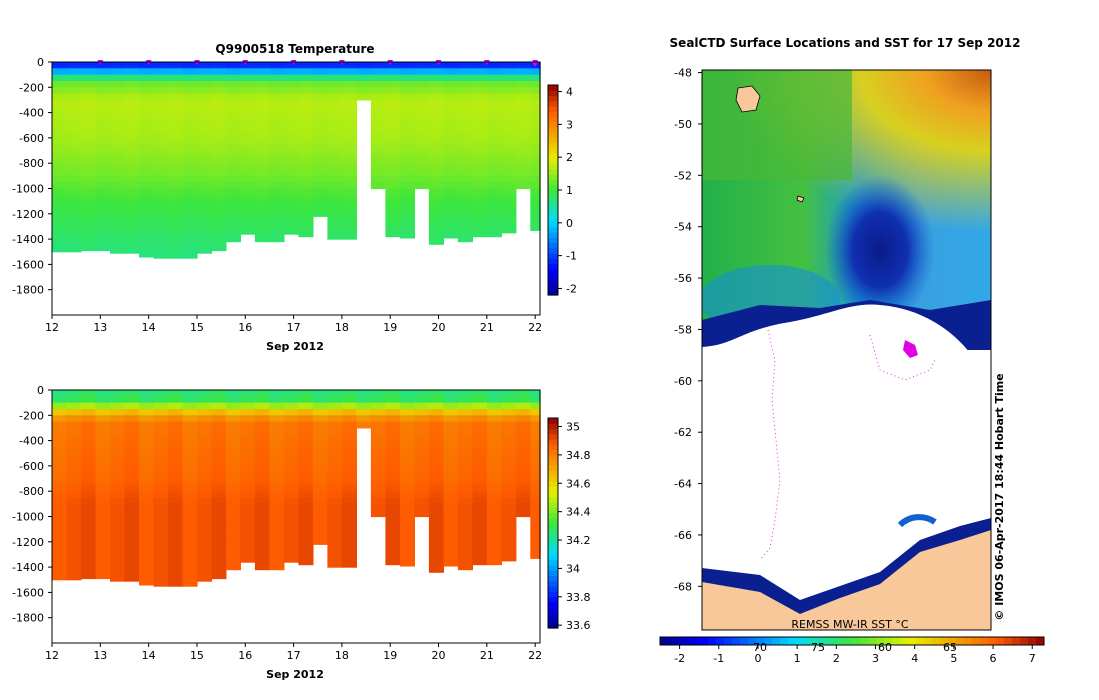 The height and width of the screenshot is (700, 1099). What do you see at coordinates (535, 655) in the screenshot?
I see `x-tick-label: 22` at bounding box center [535, 655].